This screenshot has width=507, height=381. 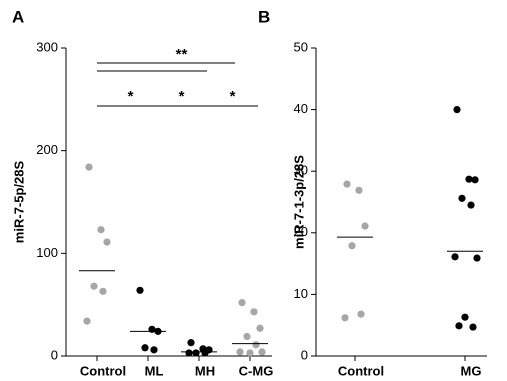 I want to click on y-axis-label: miR-7-1-3p/28S, so click(x=298, y=202).